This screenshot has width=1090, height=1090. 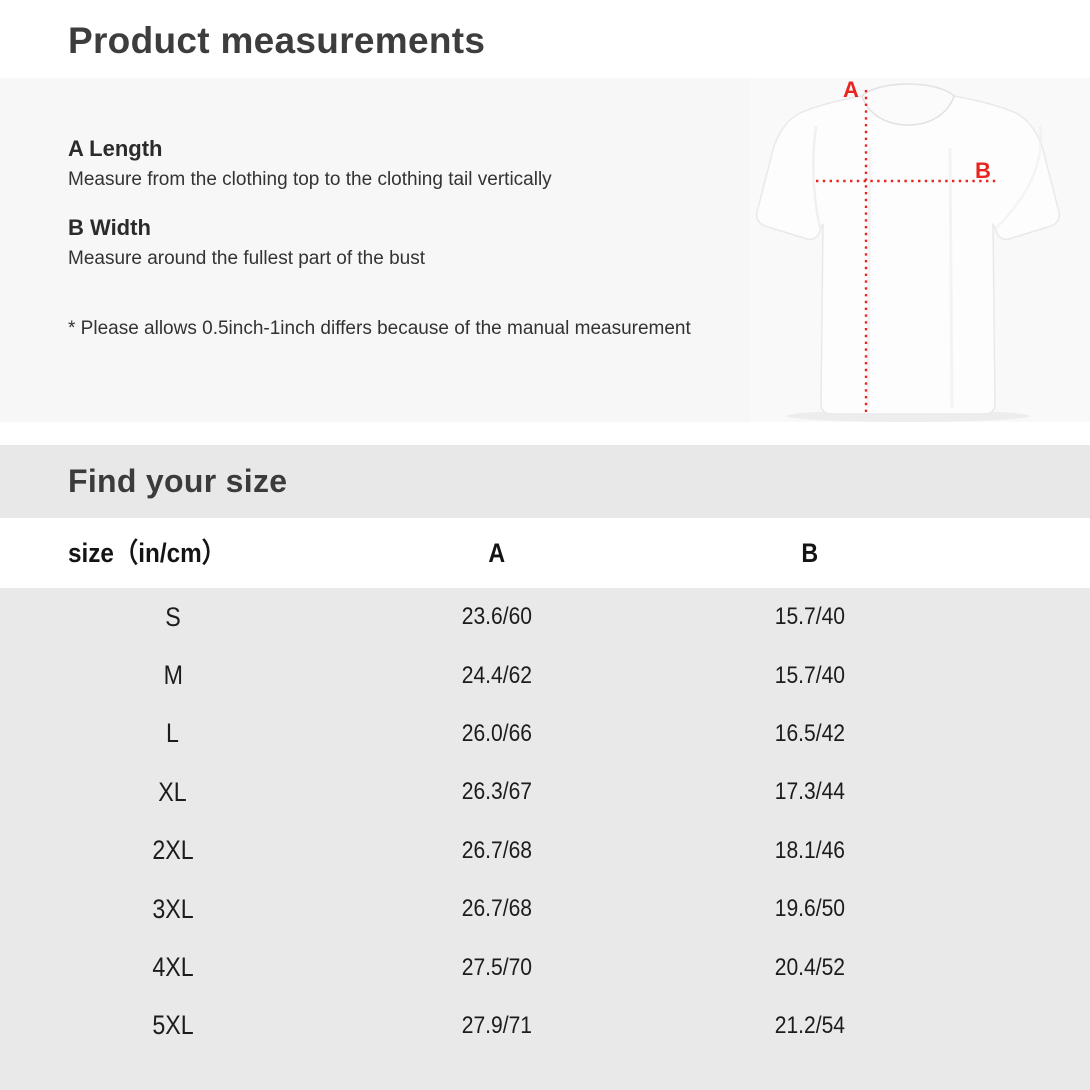 I want to click on table-row: 4XL 27.5/70 20.4/52, so click(x=545, y=967).